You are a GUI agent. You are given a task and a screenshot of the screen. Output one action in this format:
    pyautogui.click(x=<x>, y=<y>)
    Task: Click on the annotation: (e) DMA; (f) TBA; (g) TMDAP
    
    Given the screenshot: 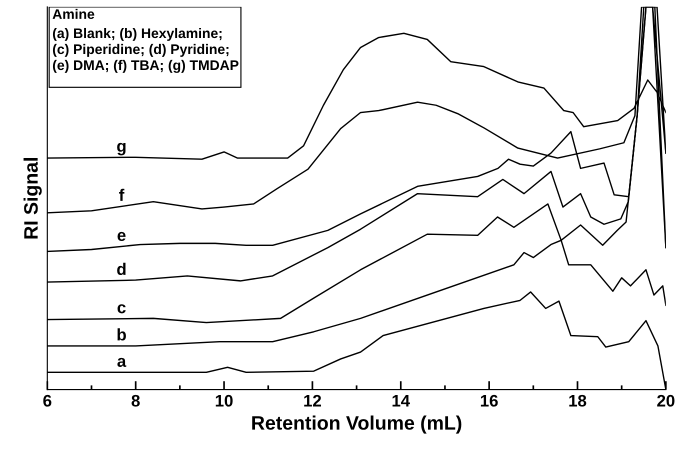 What is the action you would take?
    pyautogui.click(x=145, y=66)
    